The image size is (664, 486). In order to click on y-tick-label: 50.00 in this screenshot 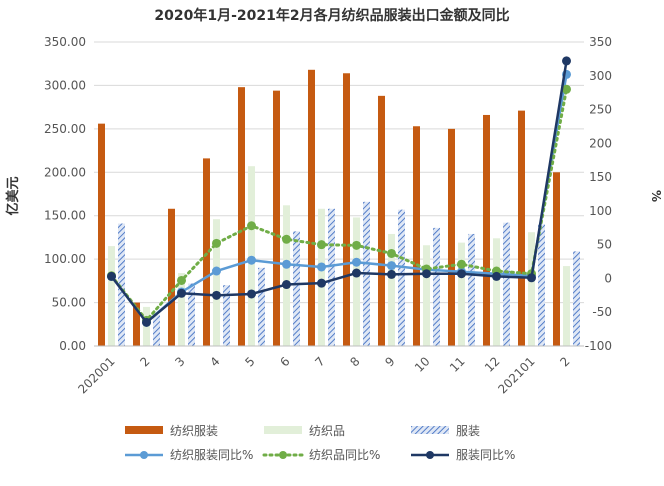, I will do `click(69, 303)`.